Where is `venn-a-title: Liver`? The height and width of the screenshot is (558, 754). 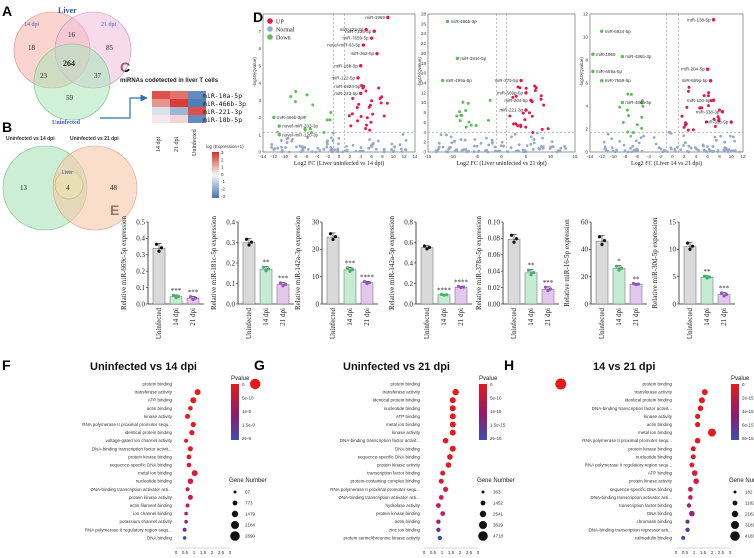
venn-a-title: Liver is located at coordinates (67, 10).